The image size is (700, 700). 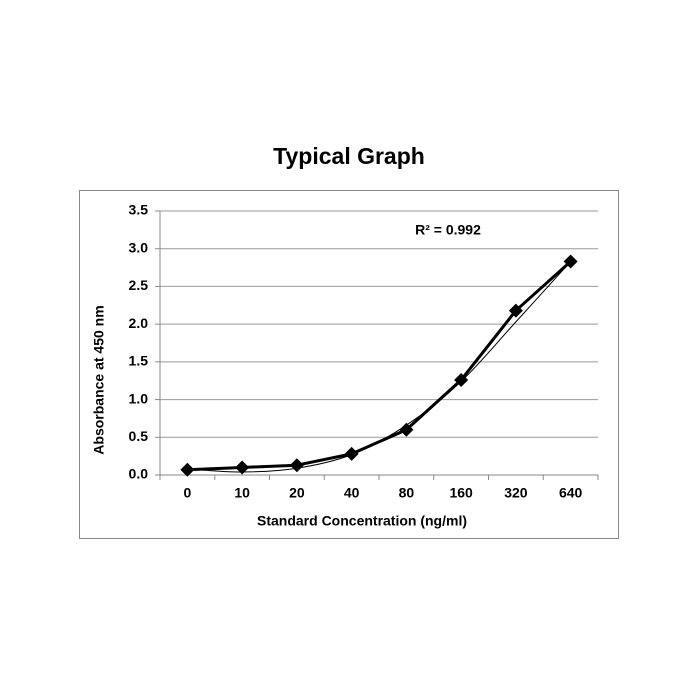 What do you see at coordinates (139, 361) in the screenshot?
I see `y-tick-label: 1.5` at bounding box center [139, 361].